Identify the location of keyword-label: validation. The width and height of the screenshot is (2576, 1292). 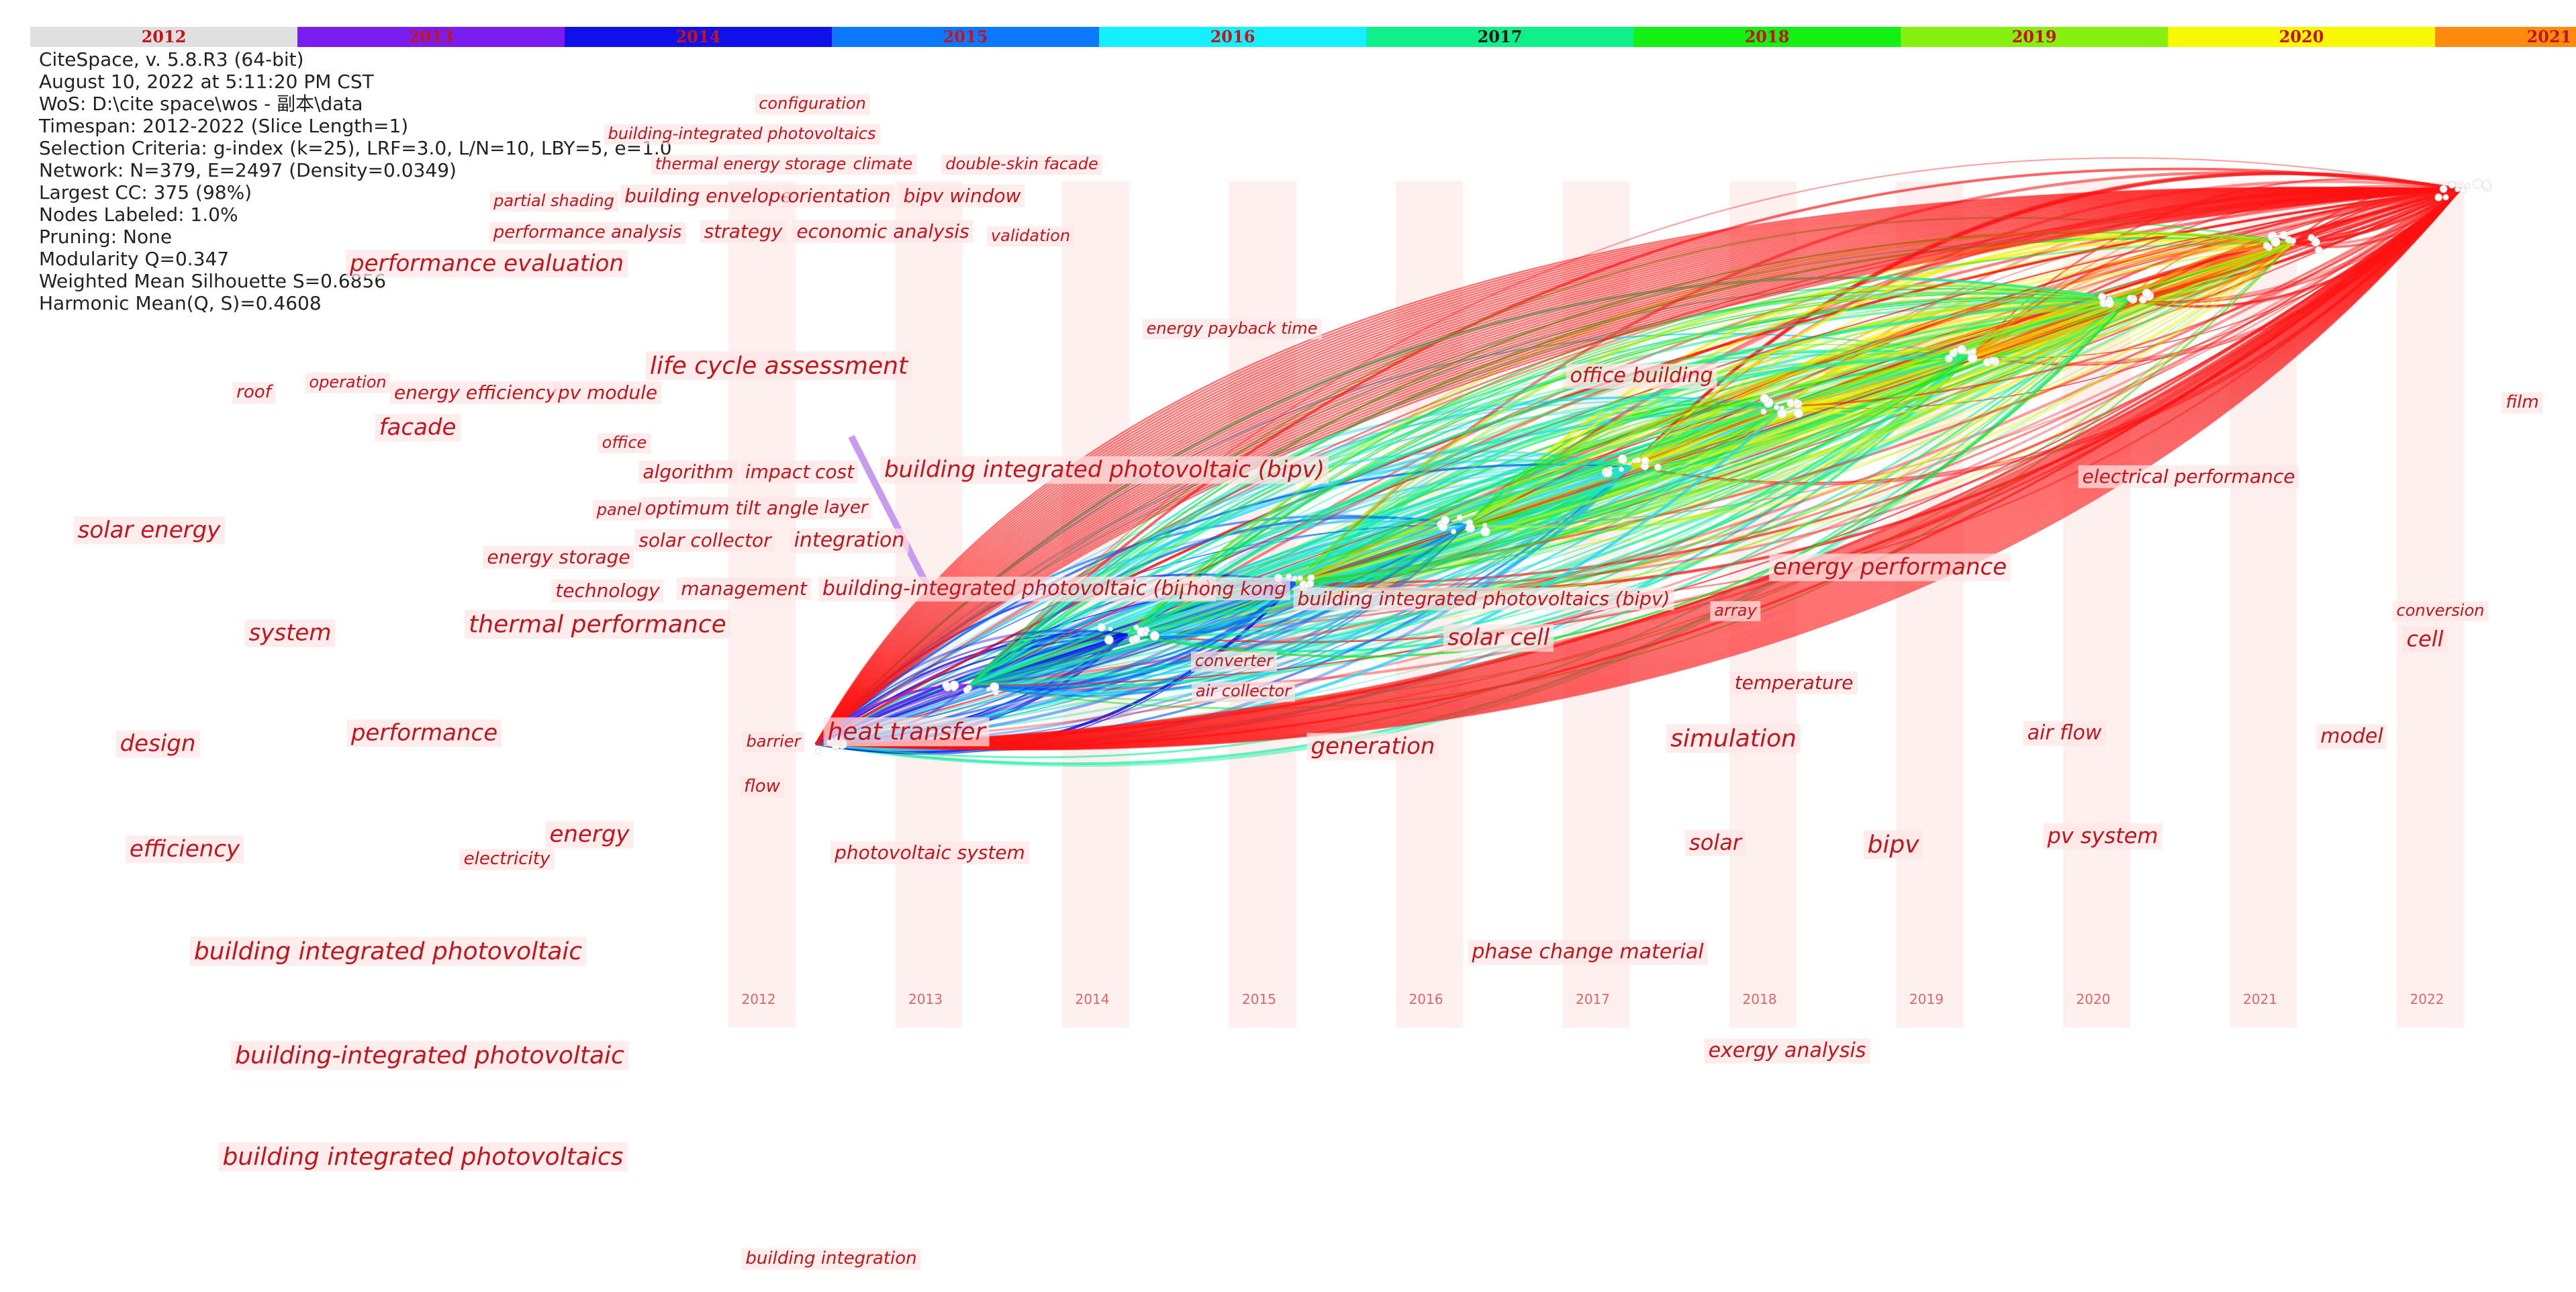
(1030, 236).